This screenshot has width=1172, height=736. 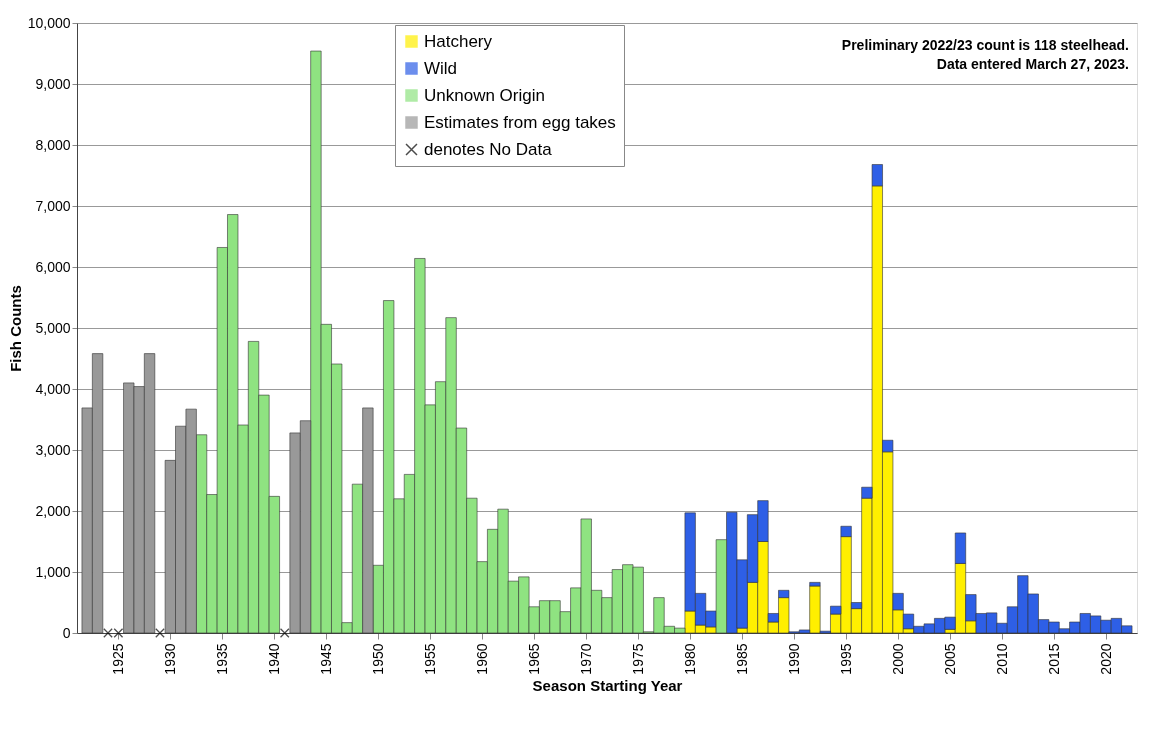 I want to click on legend-label: Hatchery, so click(x=458, y=41).